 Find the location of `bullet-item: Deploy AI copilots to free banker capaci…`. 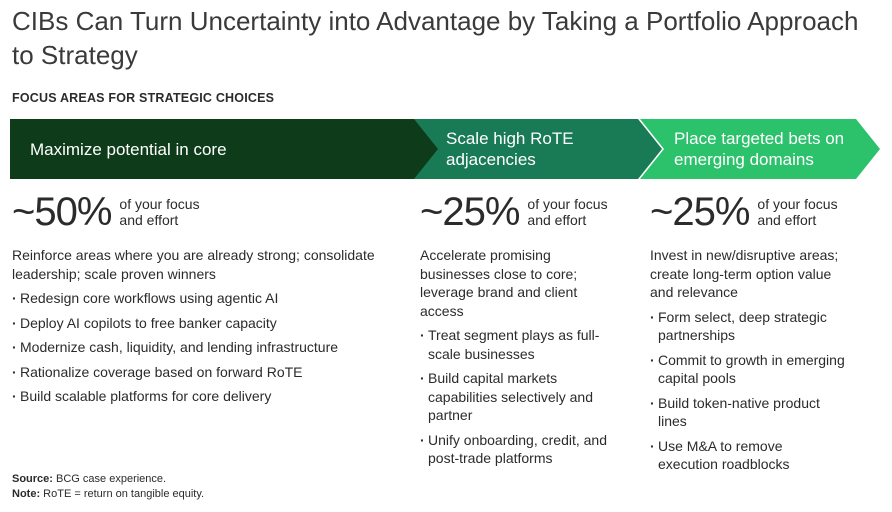

bullet-item: Deploy AI copilots to free banker capaci… is located at coordinates (197, 323).